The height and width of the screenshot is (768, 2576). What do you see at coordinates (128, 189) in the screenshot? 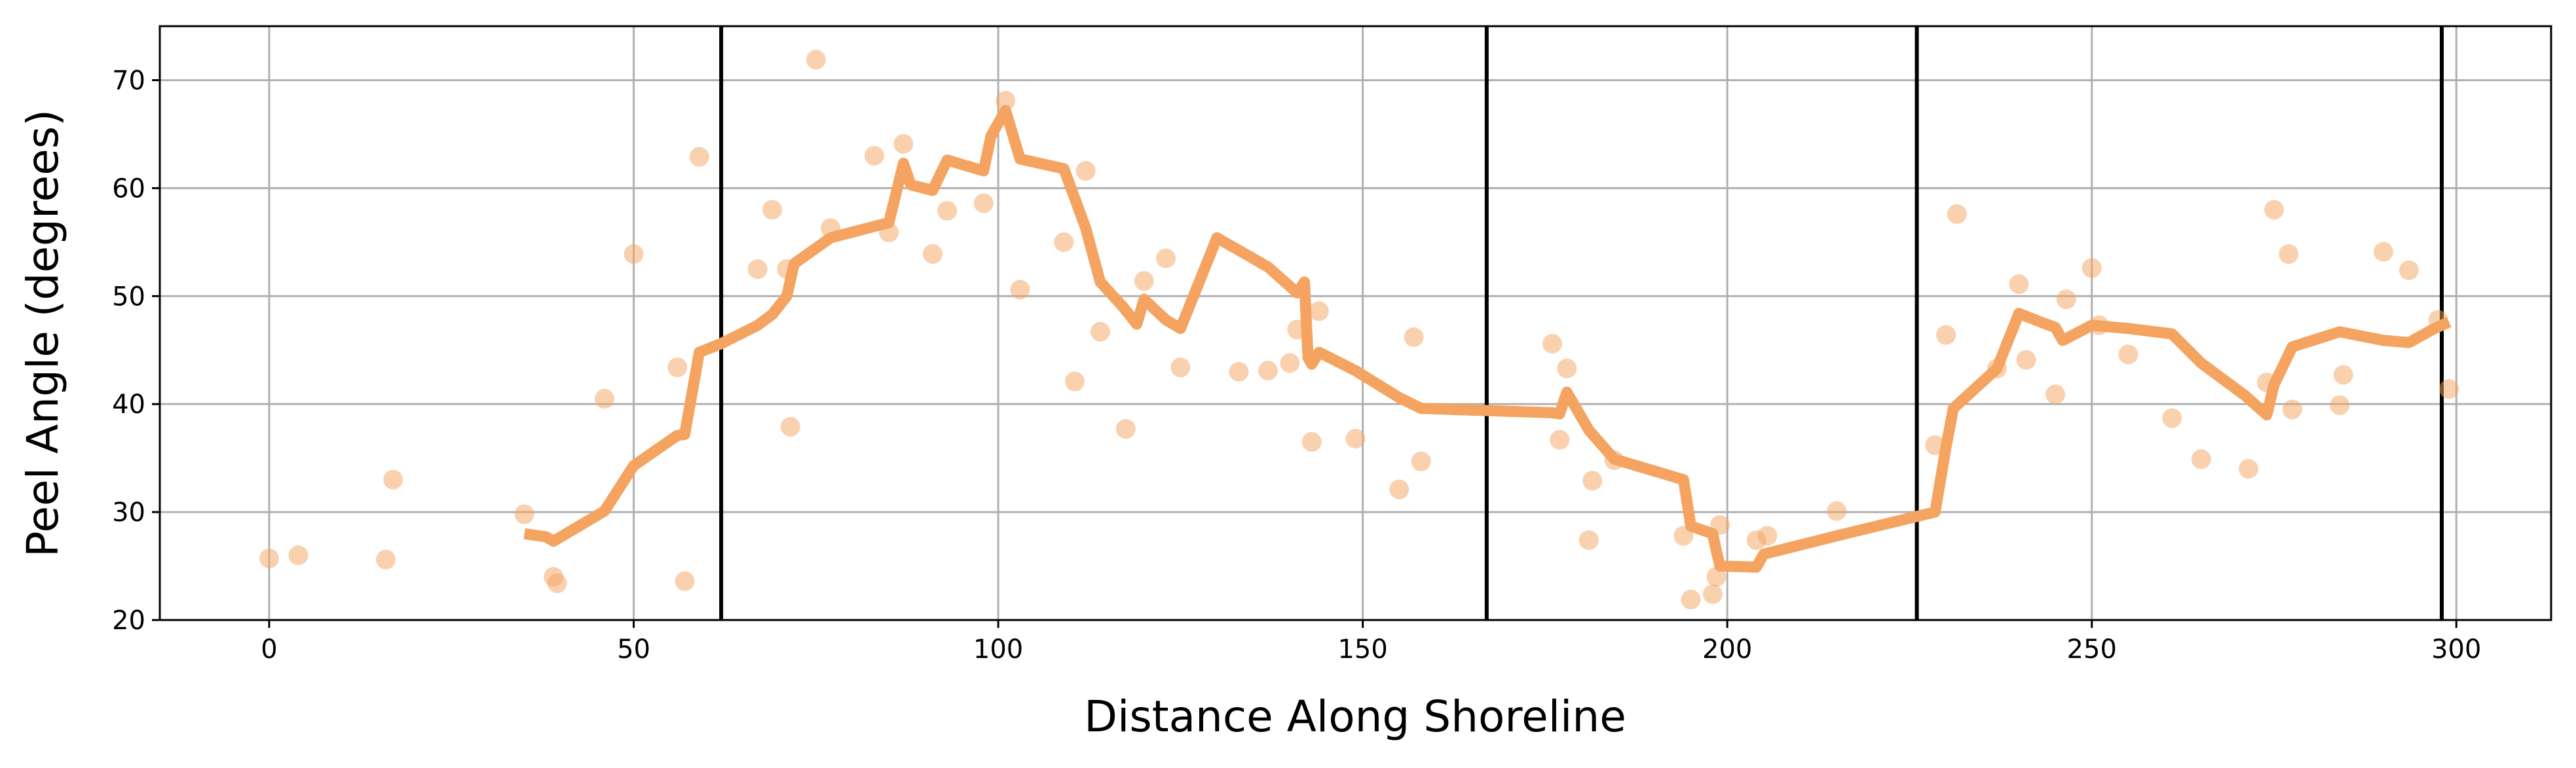
I see `y-tick-label: 60` at bounding box center [128, 189].